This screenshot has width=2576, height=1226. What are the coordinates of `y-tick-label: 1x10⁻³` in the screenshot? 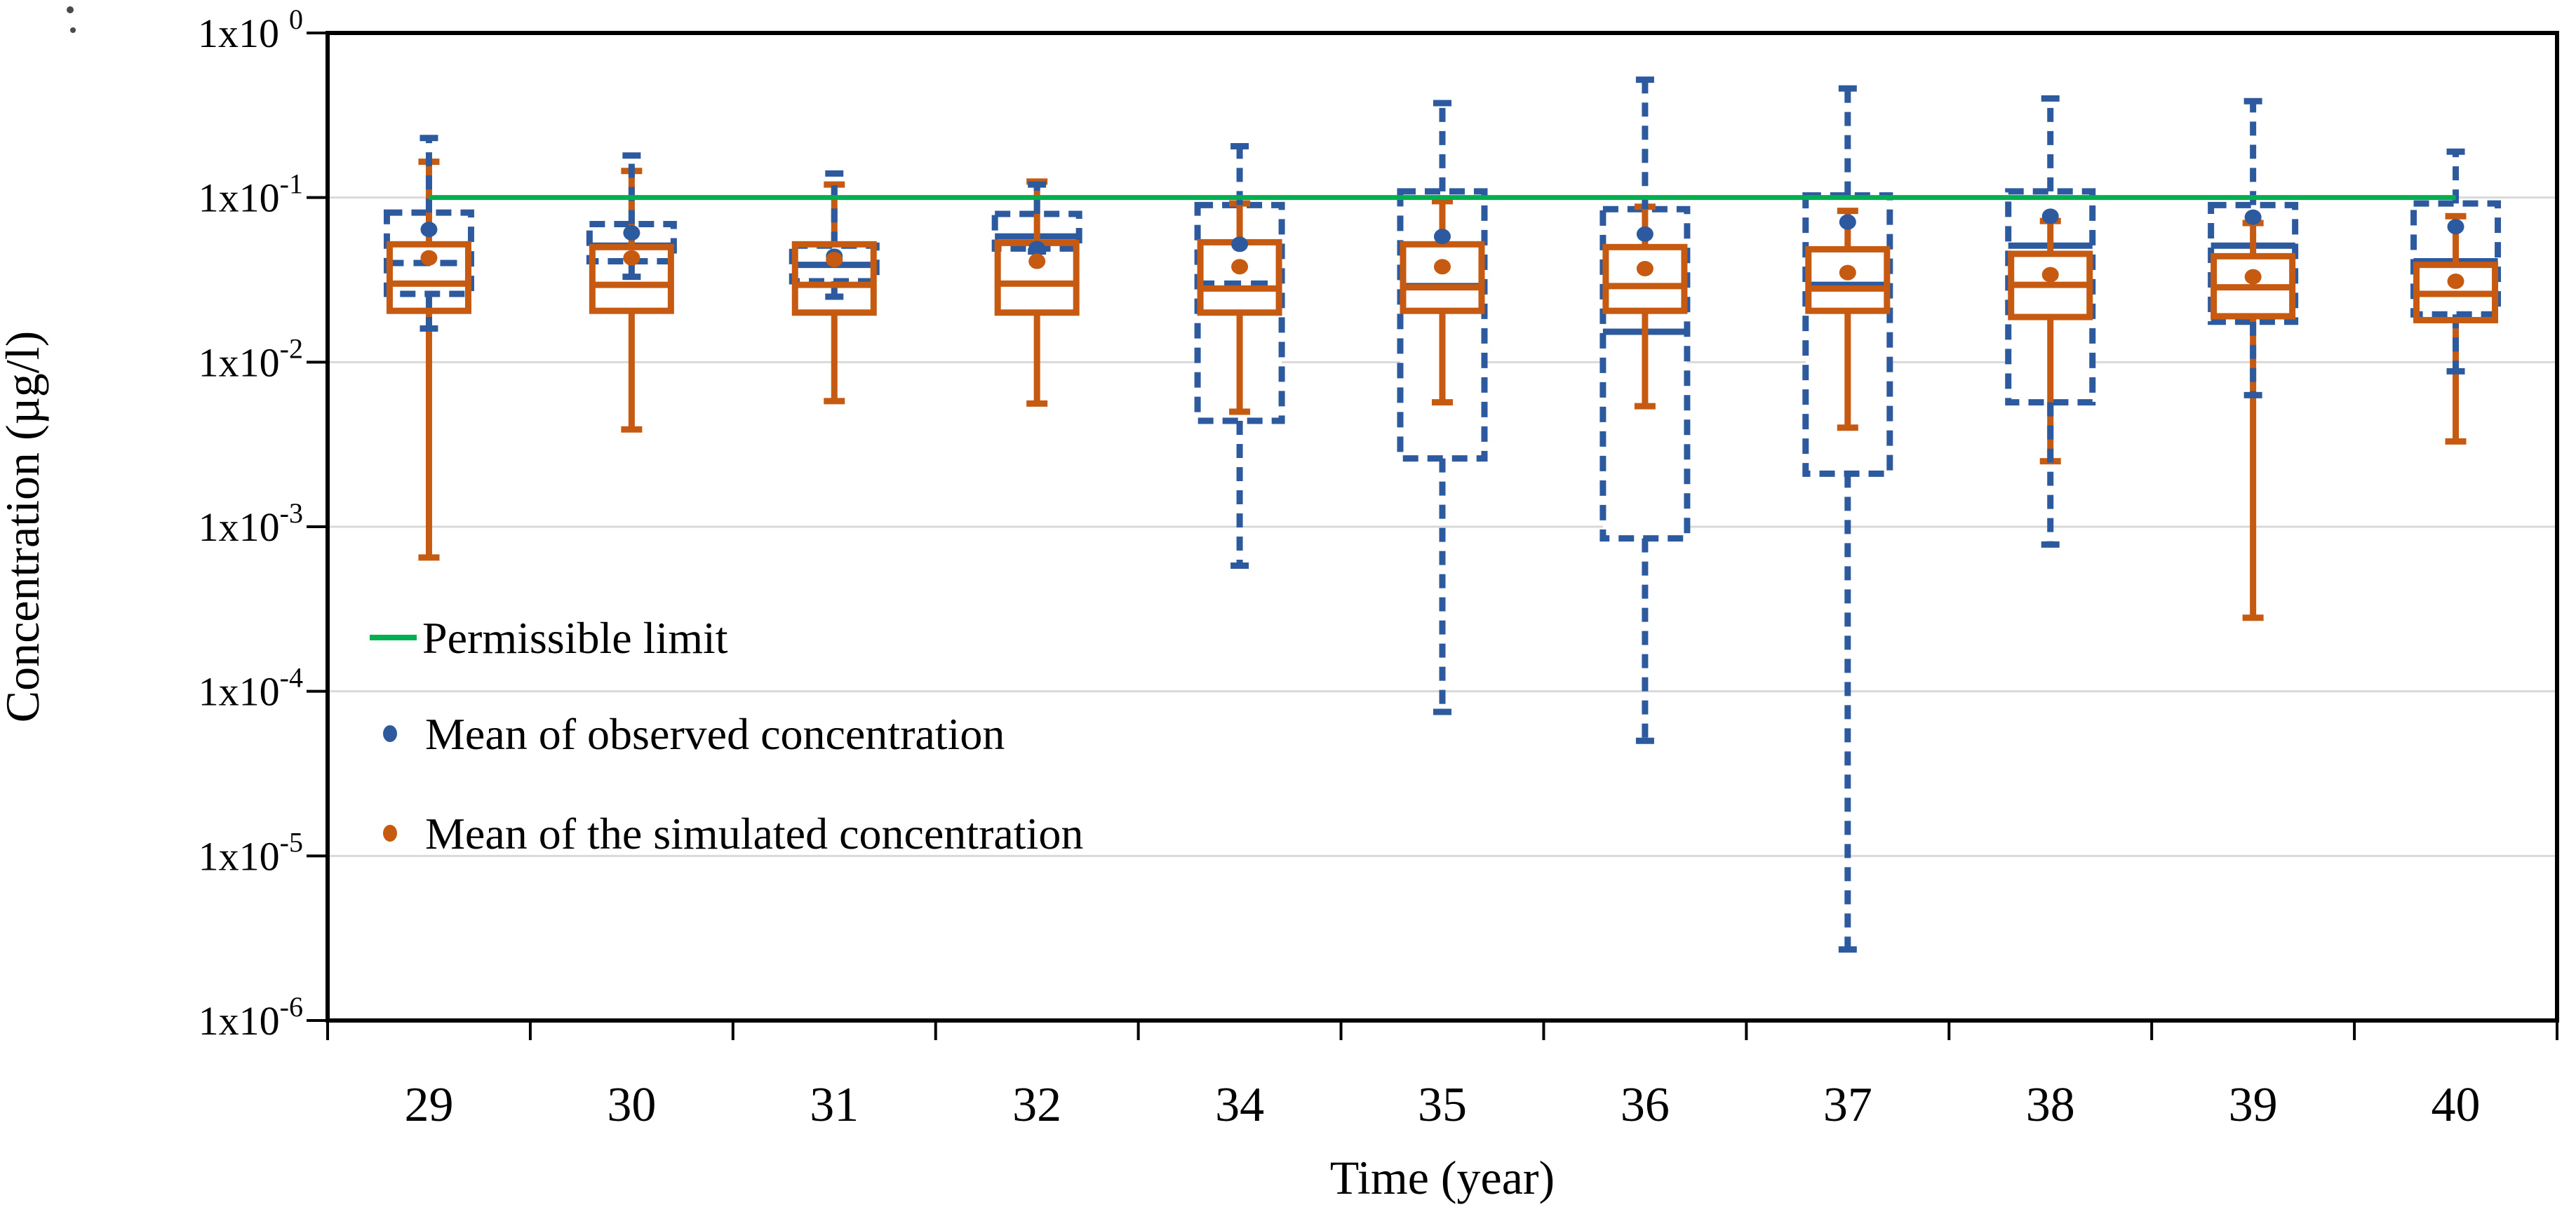 It's located at (251, 523).